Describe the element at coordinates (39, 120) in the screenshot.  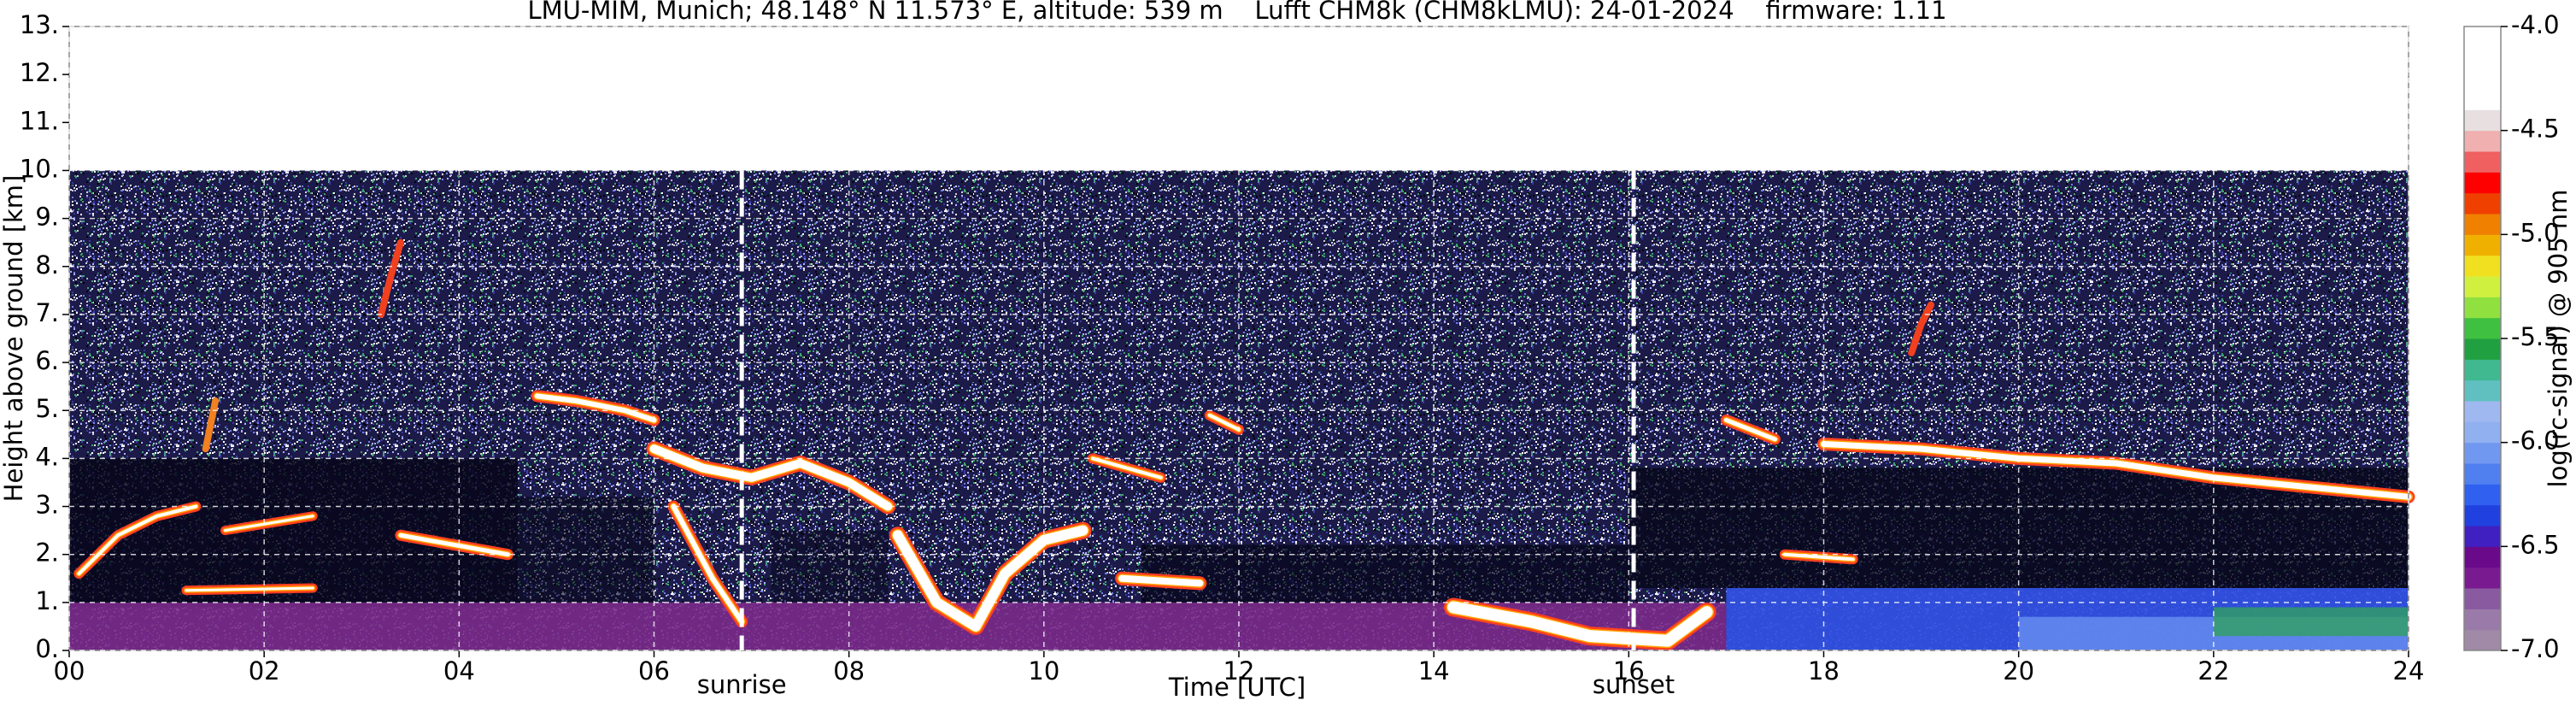
I see `y-tick-label: 11.` at that location.